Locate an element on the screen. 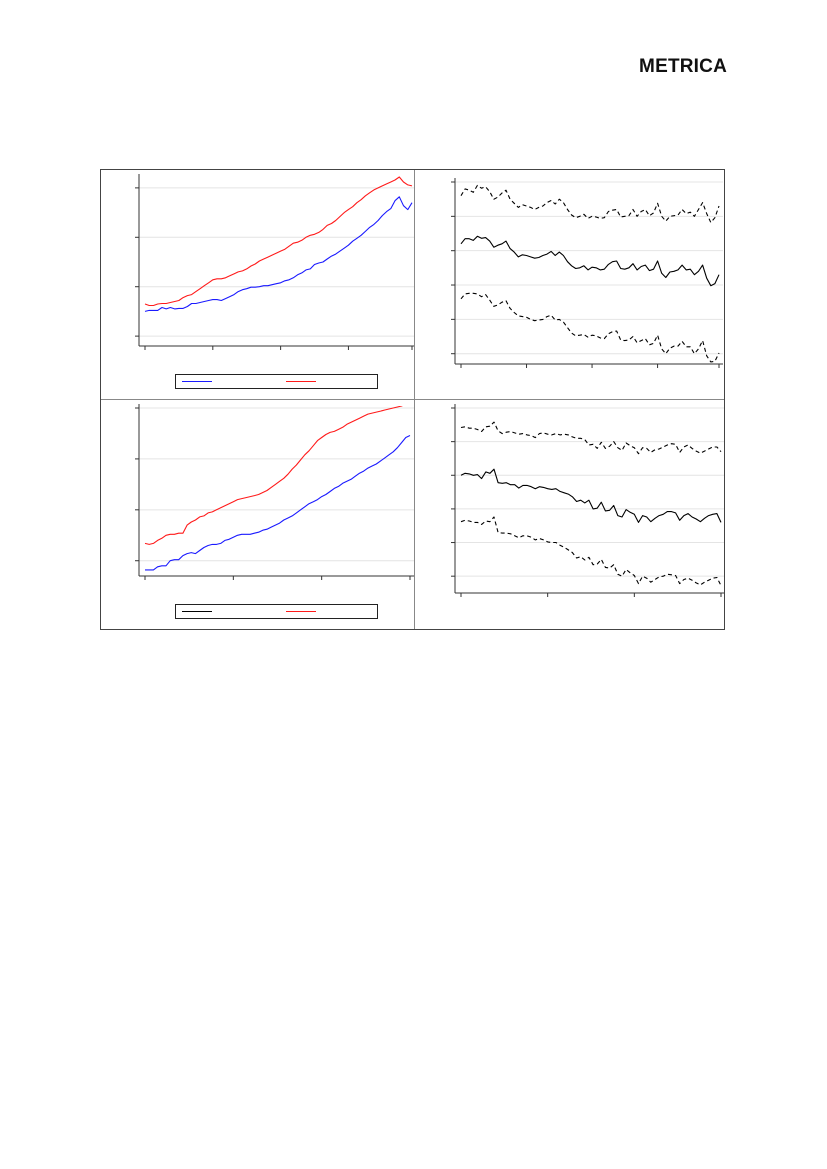  chart-bottom-left-svg is located at coordinates (274, 492).